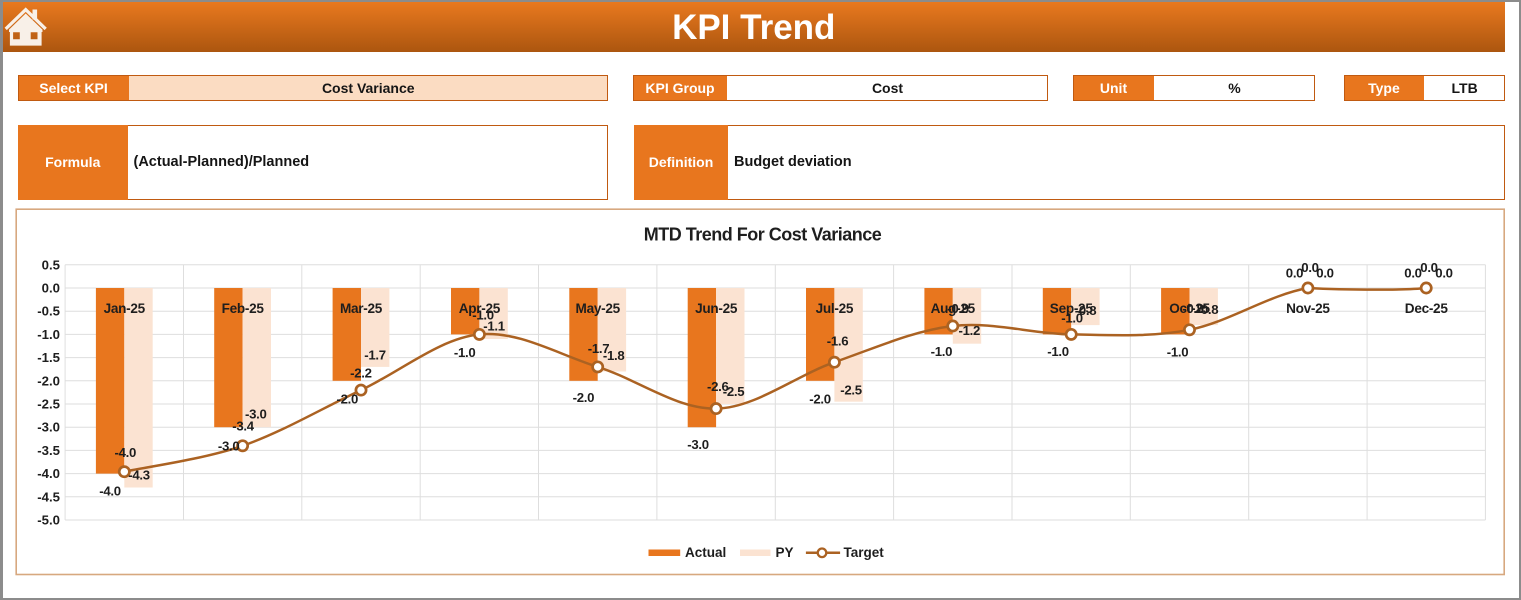  I want to click on svg-text: -2.6, so click(718, 386).